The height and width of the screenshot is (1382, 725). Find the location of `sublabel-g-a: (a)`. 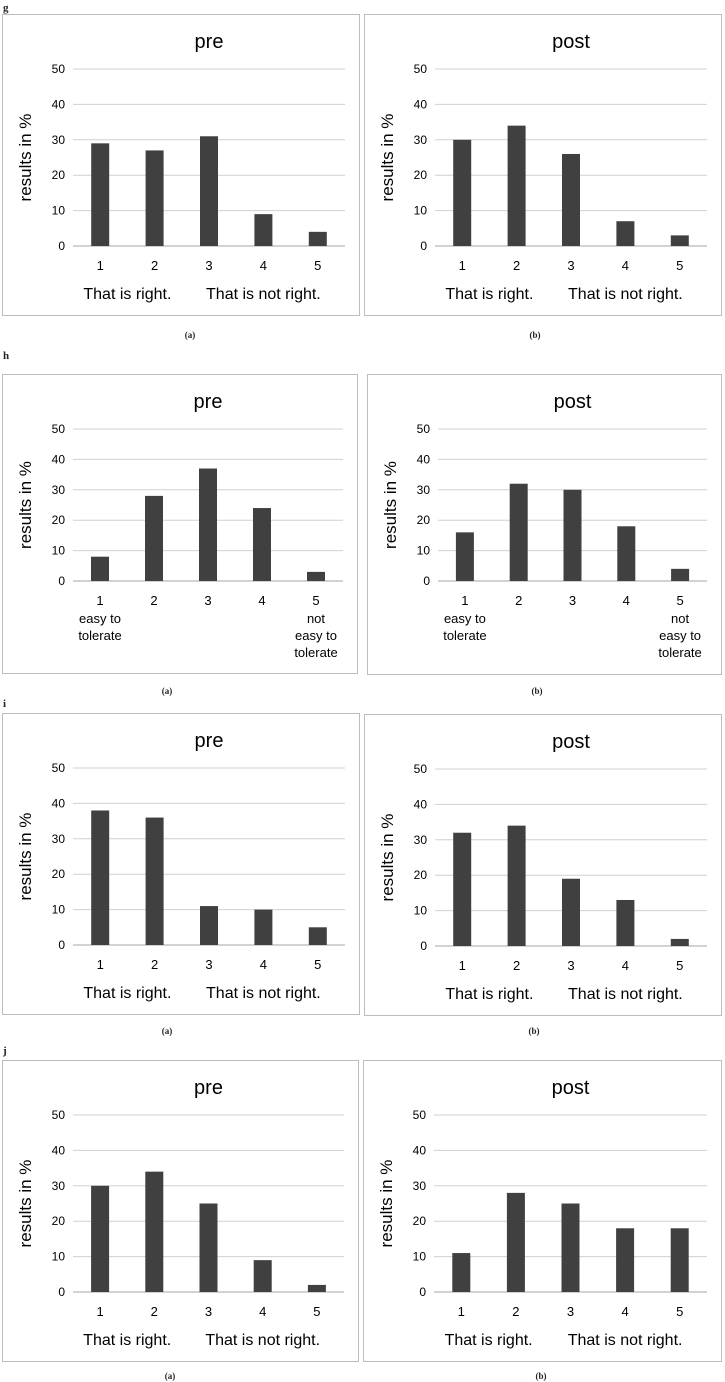

sublabel-g-a: (a) is located at coordinates (190, 335).